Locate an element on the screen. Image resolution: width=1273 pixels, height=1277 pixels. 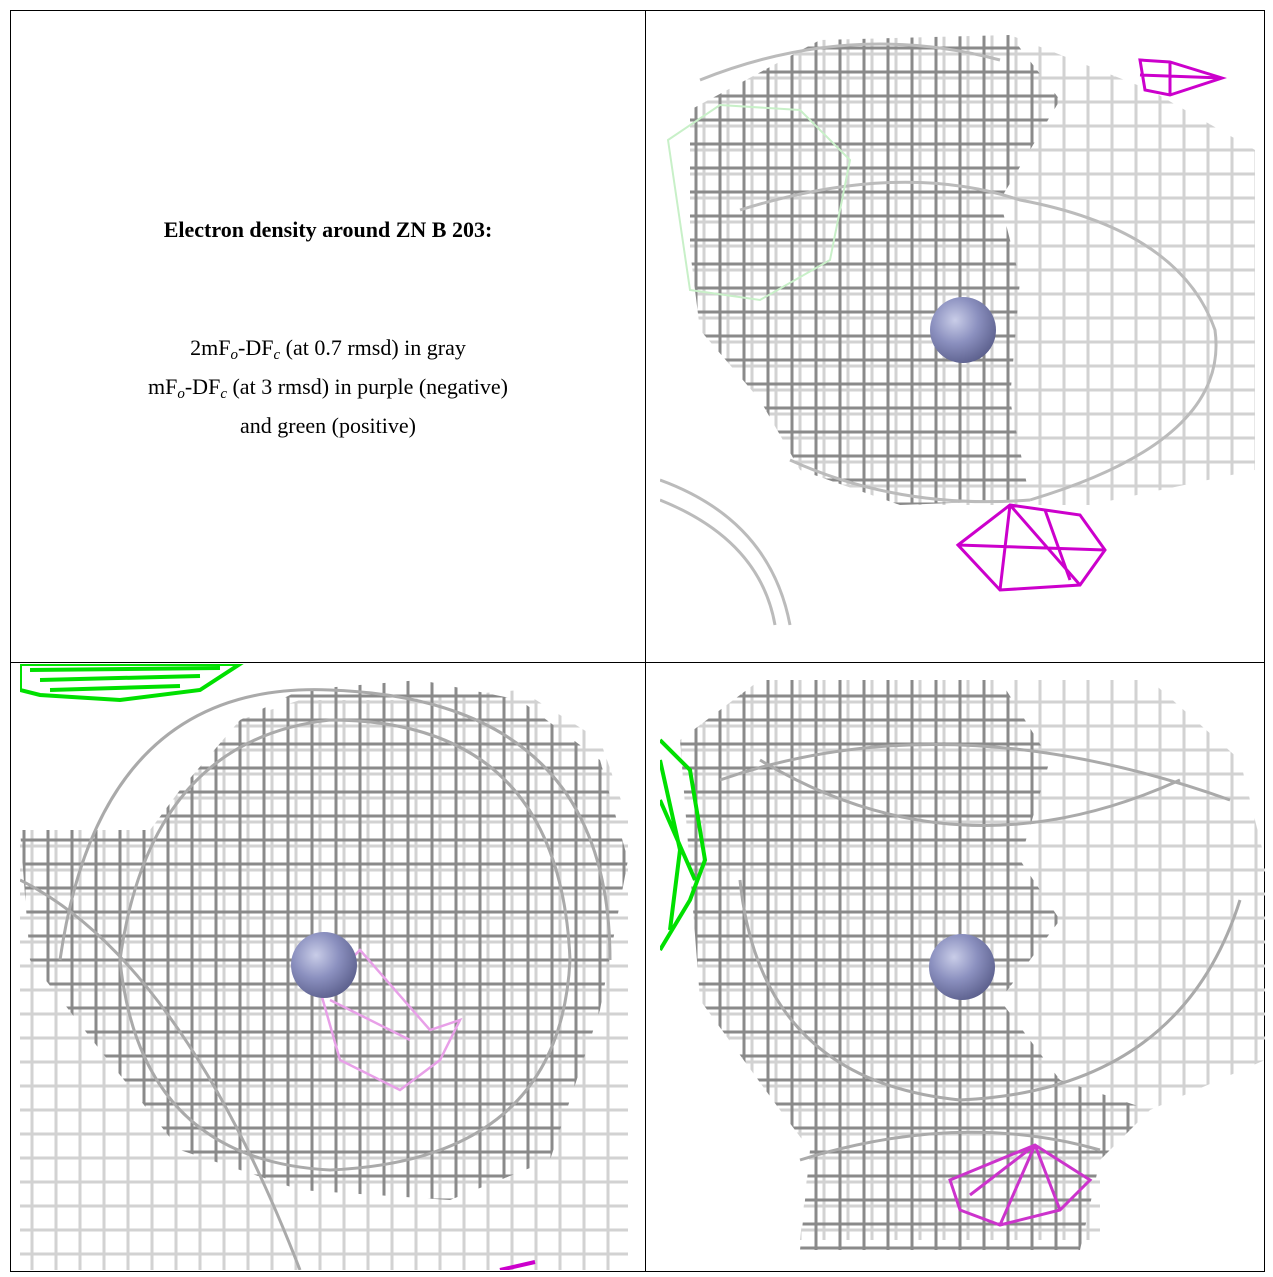
legend-text-part: (at 3 rmsd) in purple (negative) is located at coordinates (367, 386).